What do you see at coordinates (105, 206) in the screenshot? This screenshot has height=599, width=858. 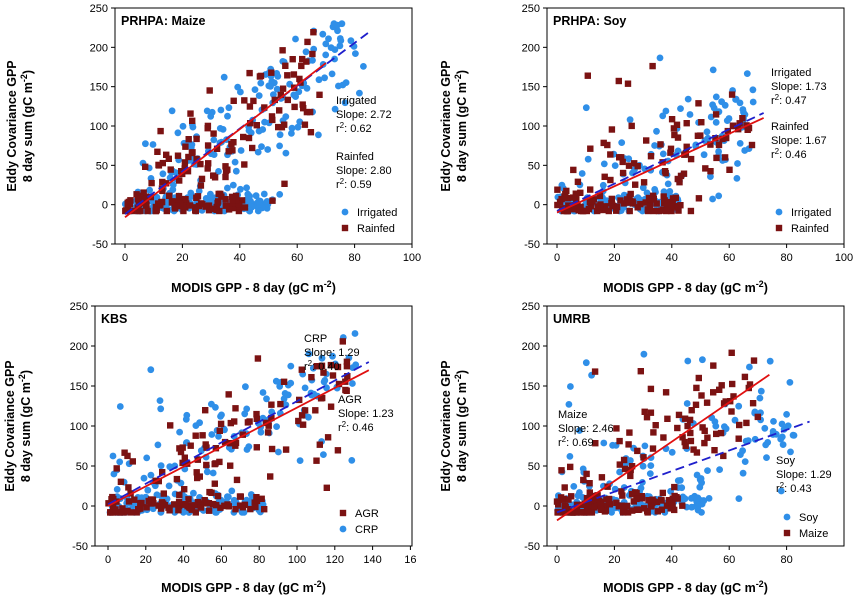 I see `y-tick-label: 0` at bounding box center [105, 206].